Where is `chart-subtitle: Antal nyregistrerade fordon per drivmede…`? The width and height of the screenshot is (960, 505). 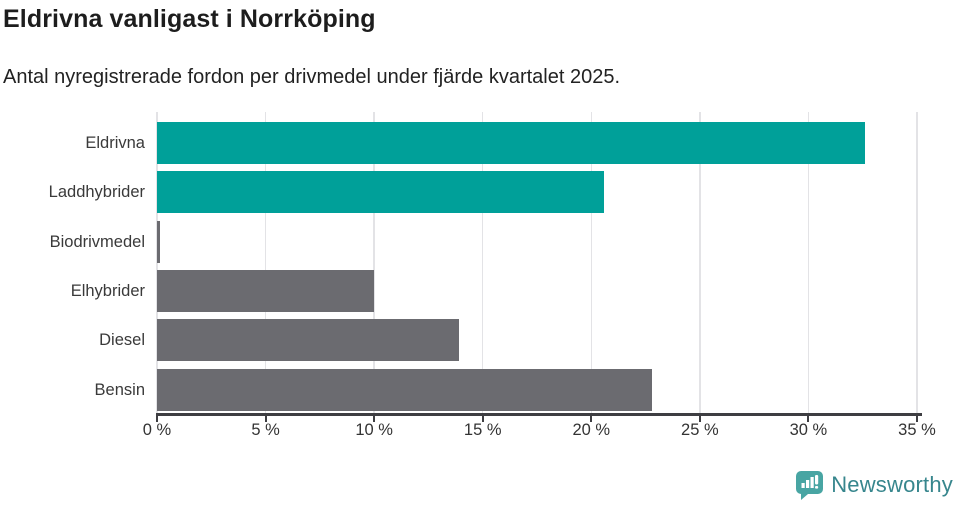 chart-subtitle: Antal nyregistrerade fordon per drivmede… is located at coordinates (312, 77).